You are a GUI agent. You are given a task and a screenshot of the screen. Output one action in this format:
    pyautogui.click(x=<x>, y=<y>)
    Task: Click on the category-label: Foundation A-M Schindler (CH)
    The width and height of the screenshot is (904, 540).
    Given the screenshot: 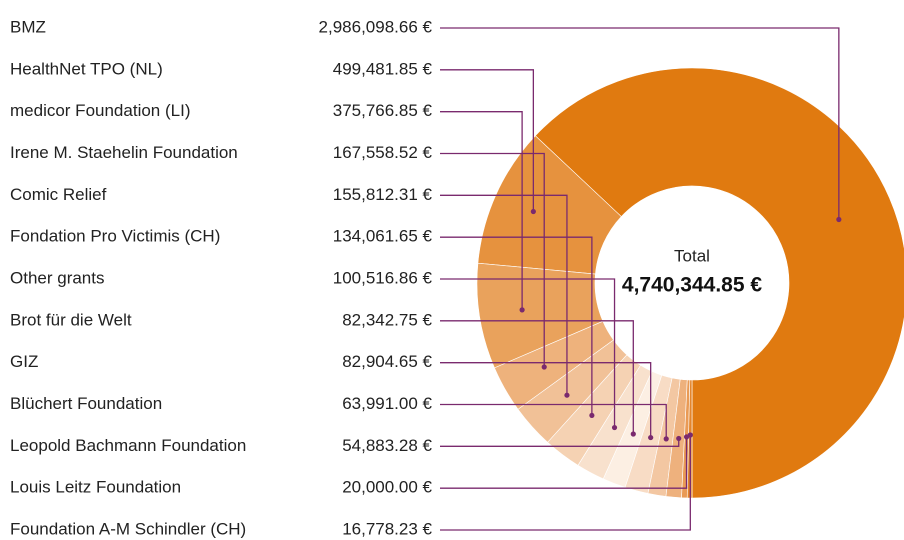 What is the action you would take?
    pyautogui.click(x=128, y=528)
    